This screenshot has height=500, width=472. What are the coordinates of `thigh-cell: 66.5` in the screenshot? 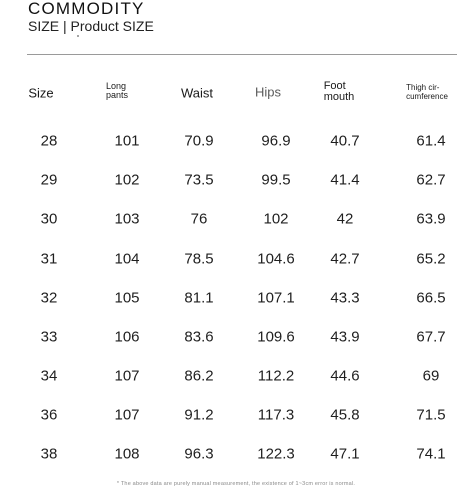 It's located at (431, 298).